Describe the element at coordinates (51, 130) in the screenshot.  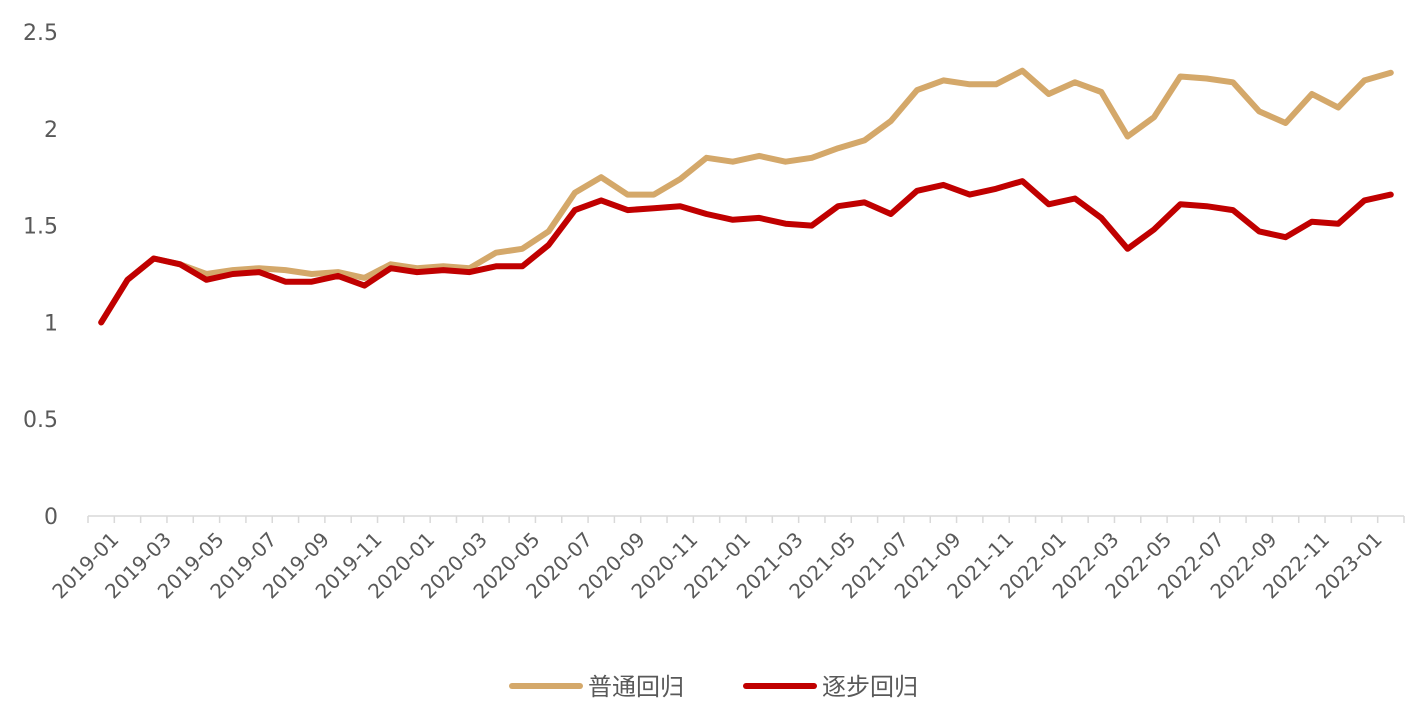
I see `y-tick-label: 2` at that location.